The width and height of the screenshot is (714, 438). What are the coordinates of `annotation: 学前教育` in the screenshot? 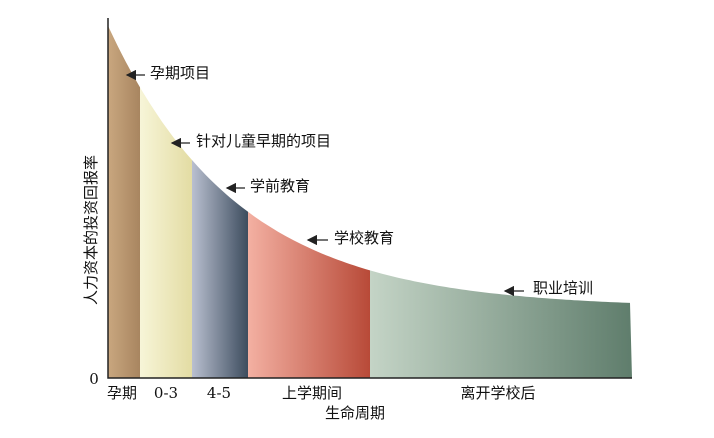 It's located at (280, 186).